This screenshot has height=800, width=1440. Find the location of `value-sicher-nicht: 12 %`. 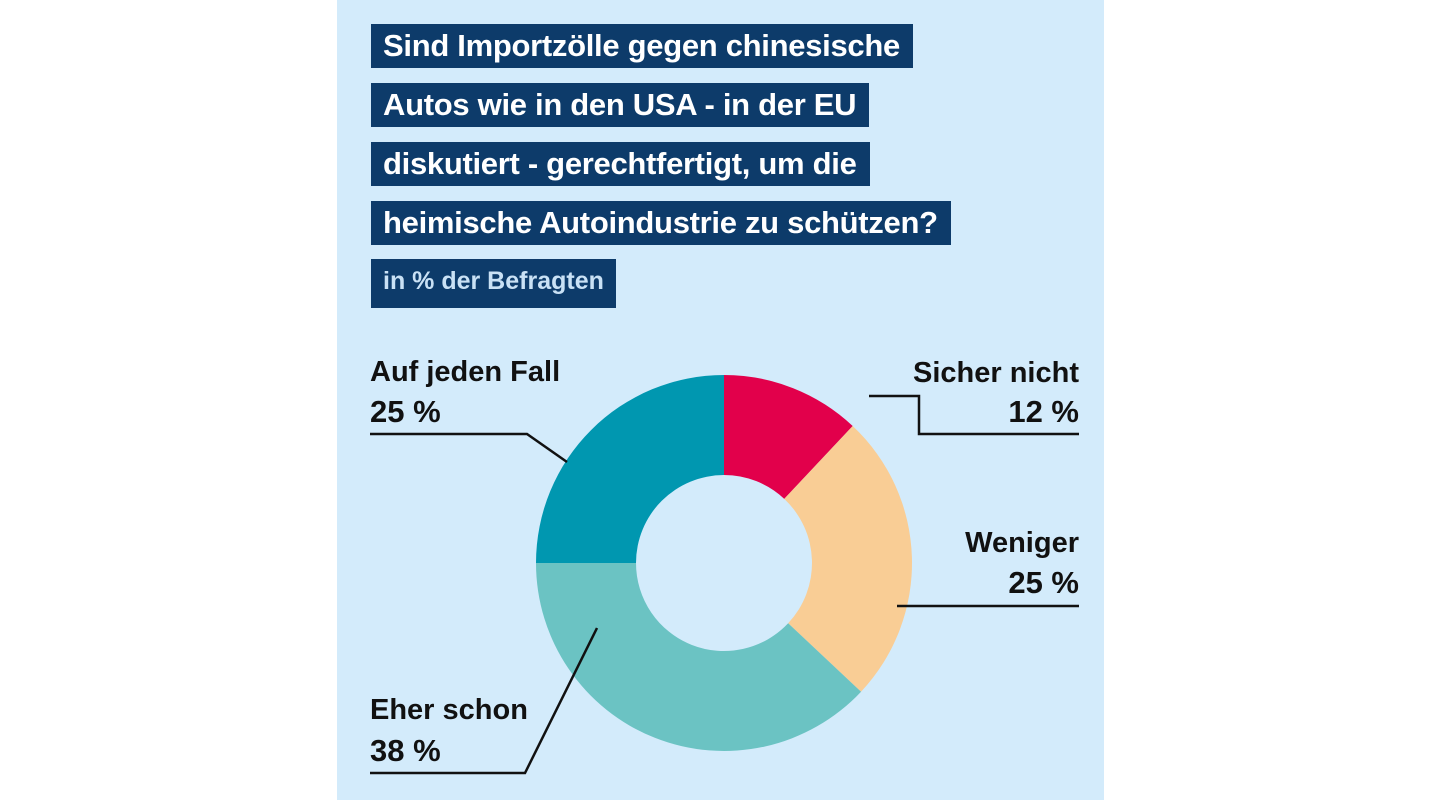

value-sicher-nicht: 12 % is located at coordinates (1043, 411).